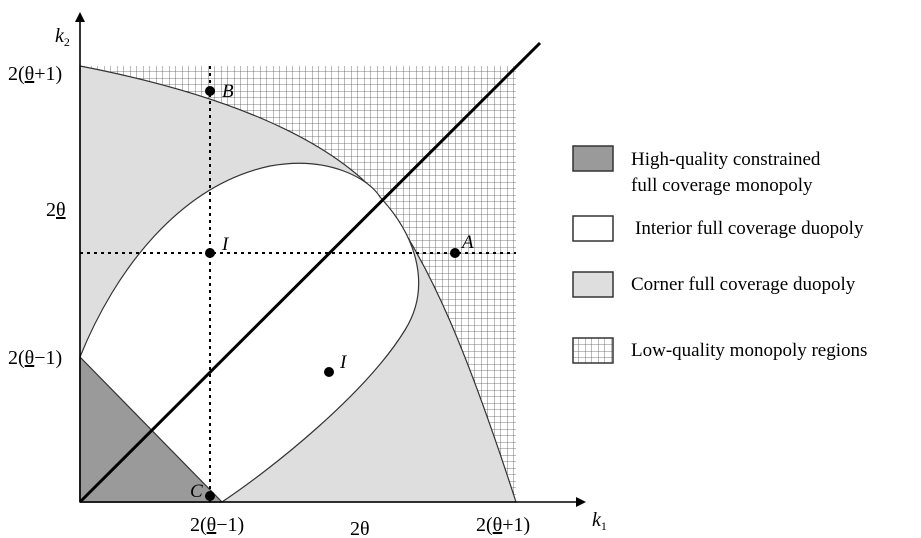 The height and width of the screenshot is (538, 921). I want to click on x-tick-label: 2θ, so click(360, 528).